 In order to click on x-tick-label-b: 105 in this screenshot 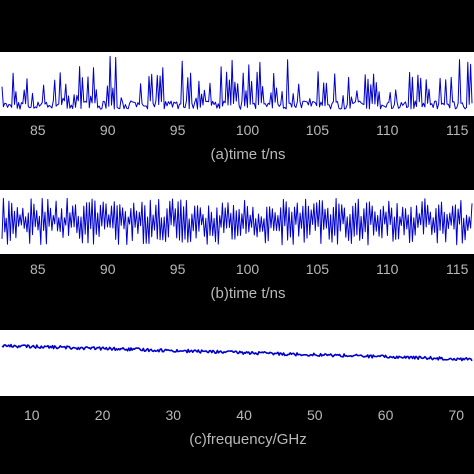, I will do `click(318, 269)`.